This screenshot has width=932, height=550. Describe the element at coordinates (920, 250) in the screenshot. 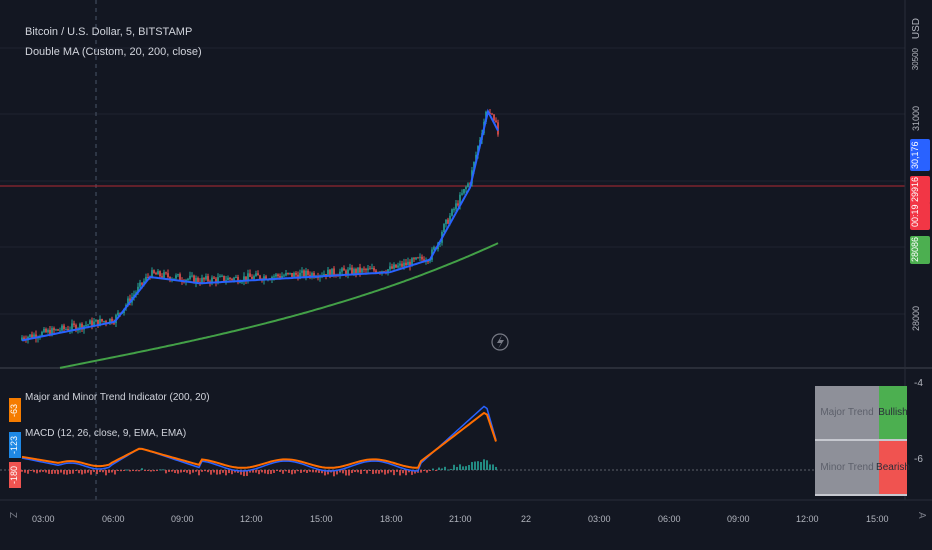

I see `slow-ma-price-badge: 28086` at that location.